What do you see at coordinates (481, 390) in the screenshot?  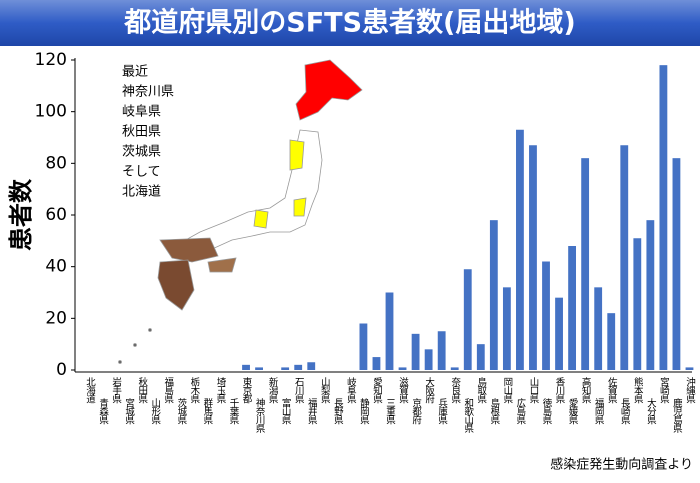 I see `x-tick-label: 鳥取県` at bounding box center [481, 390].